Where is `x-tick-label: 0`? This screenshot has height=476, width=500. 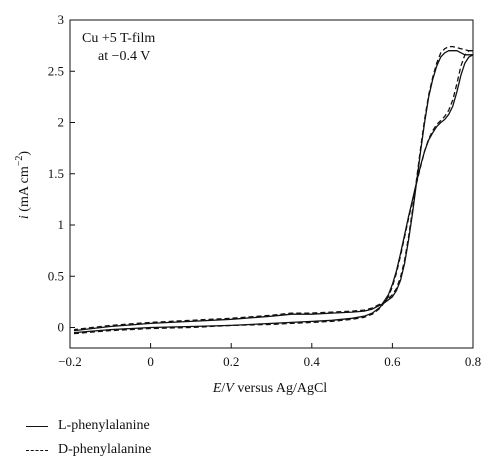
x-tick-label: 0 is located at coordinates (150, 361).